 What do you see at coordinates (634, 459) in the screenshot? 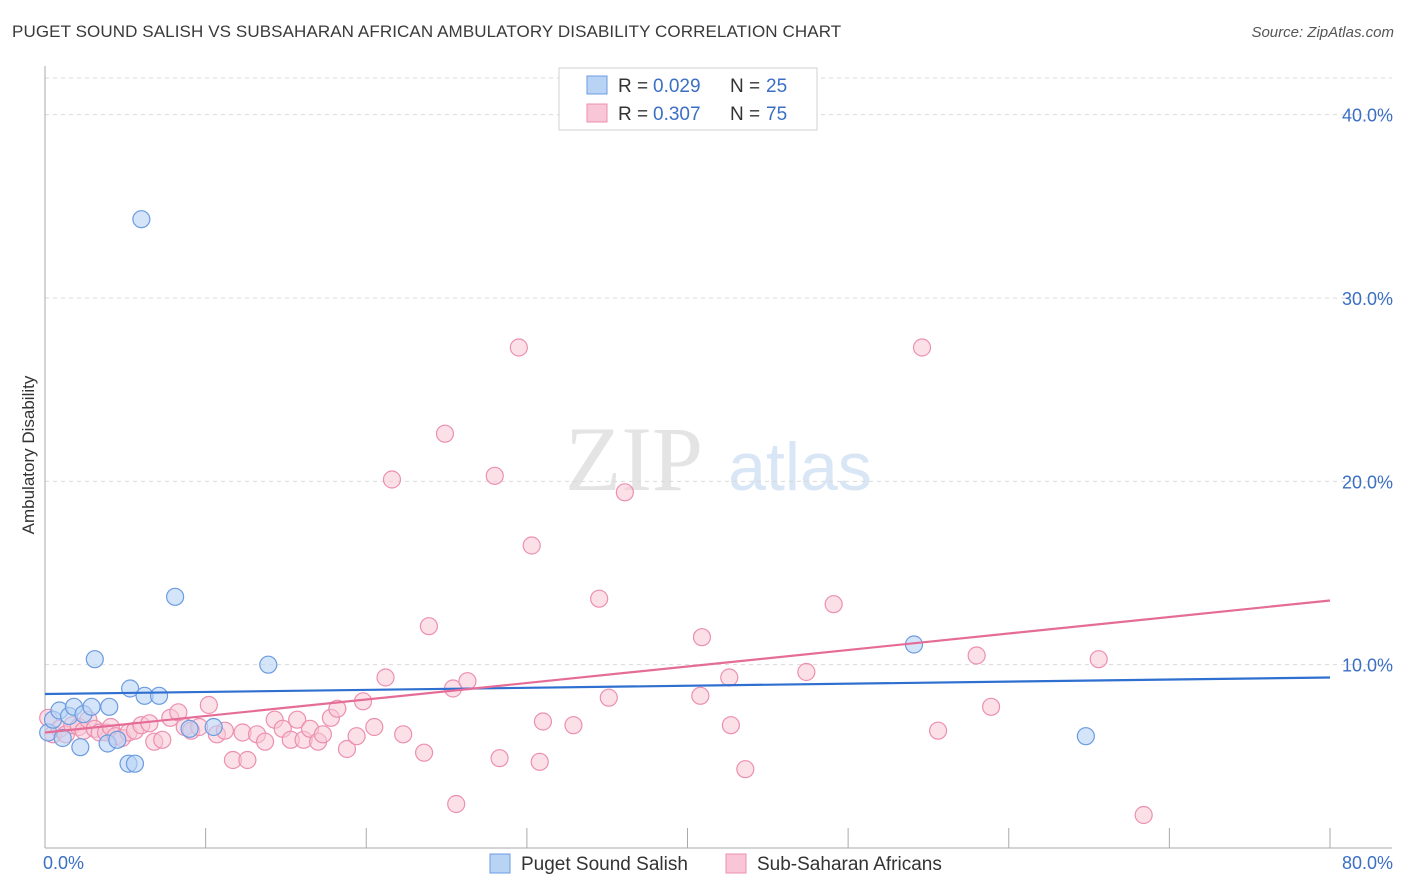
I see `watermark-zip: ZIP` at bounding box center [634, 459].